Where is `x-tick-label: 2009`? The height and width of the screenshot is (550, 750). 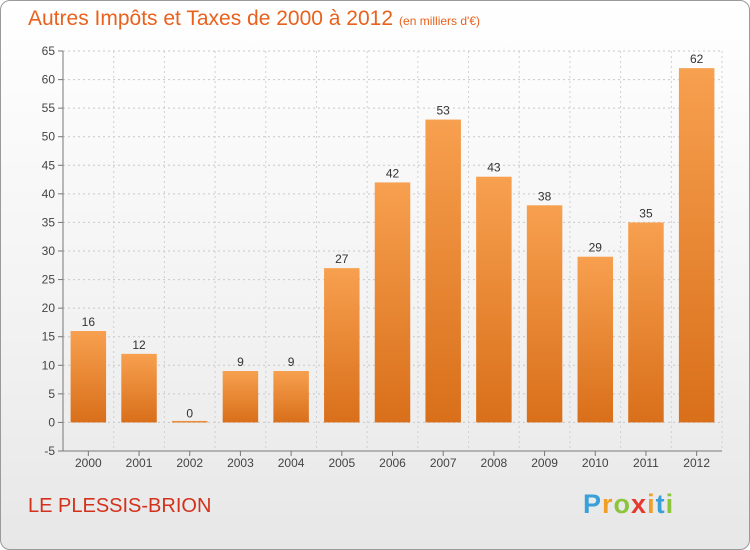
x-tick-label: 2009 is located at coordinates (544, 463).